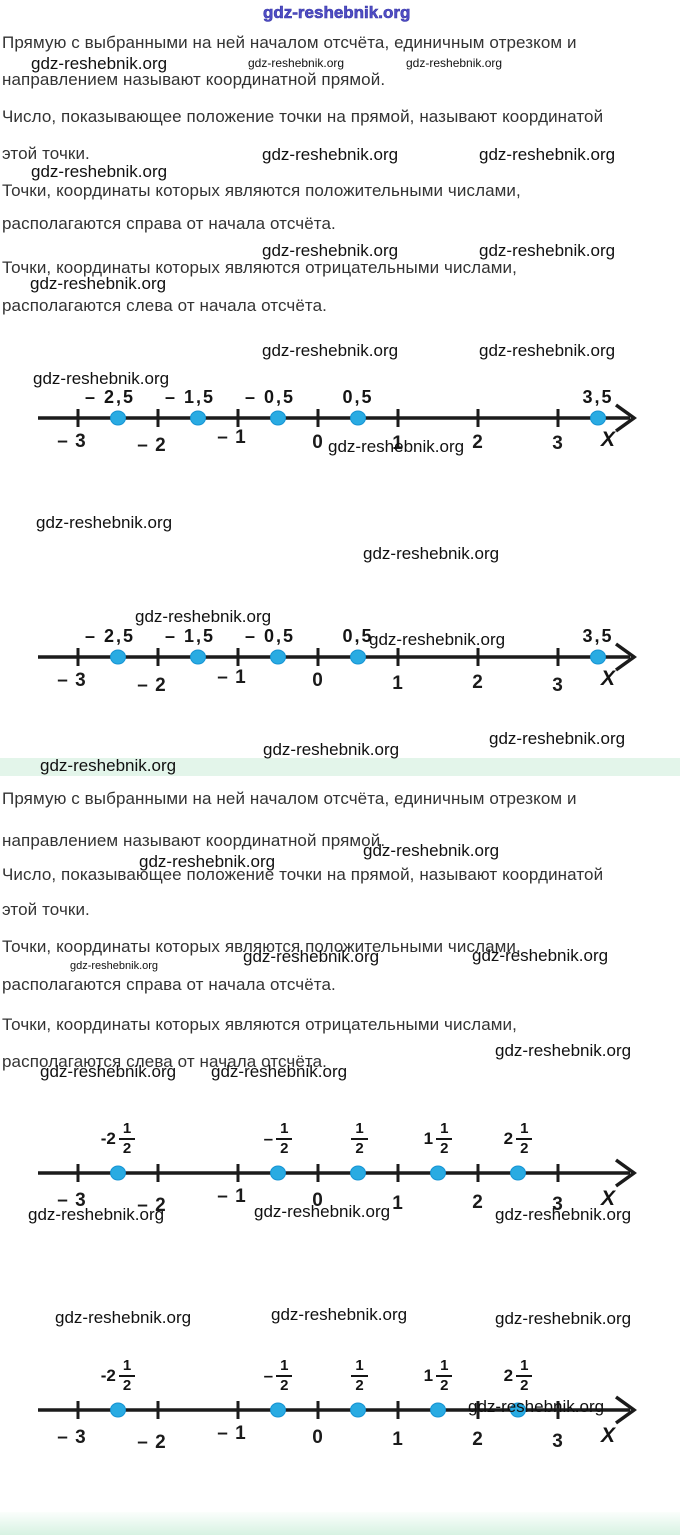 The width and height of the screenshot is (680, 1535). I want to click on axis-arrow-icon, so click(625, 418).